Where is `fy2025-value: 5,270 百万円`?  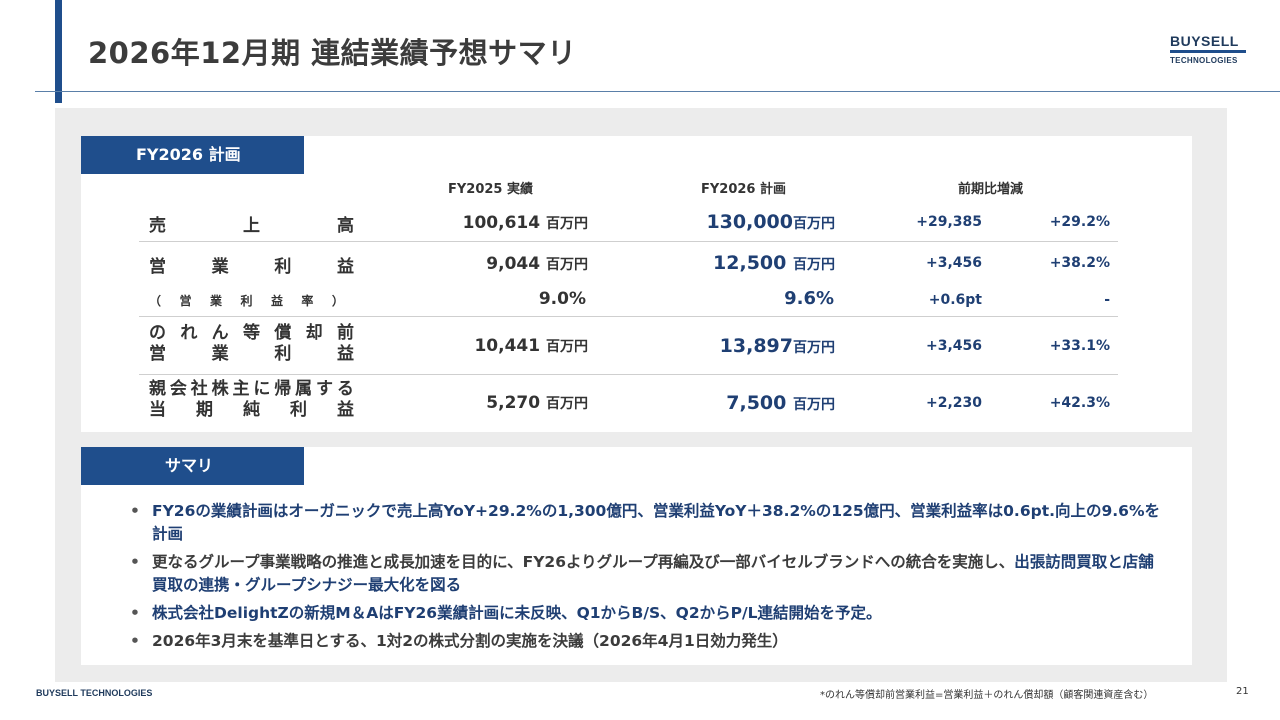 fy2025-value: 5,270 百万円 is located at coordinates (537, 403).